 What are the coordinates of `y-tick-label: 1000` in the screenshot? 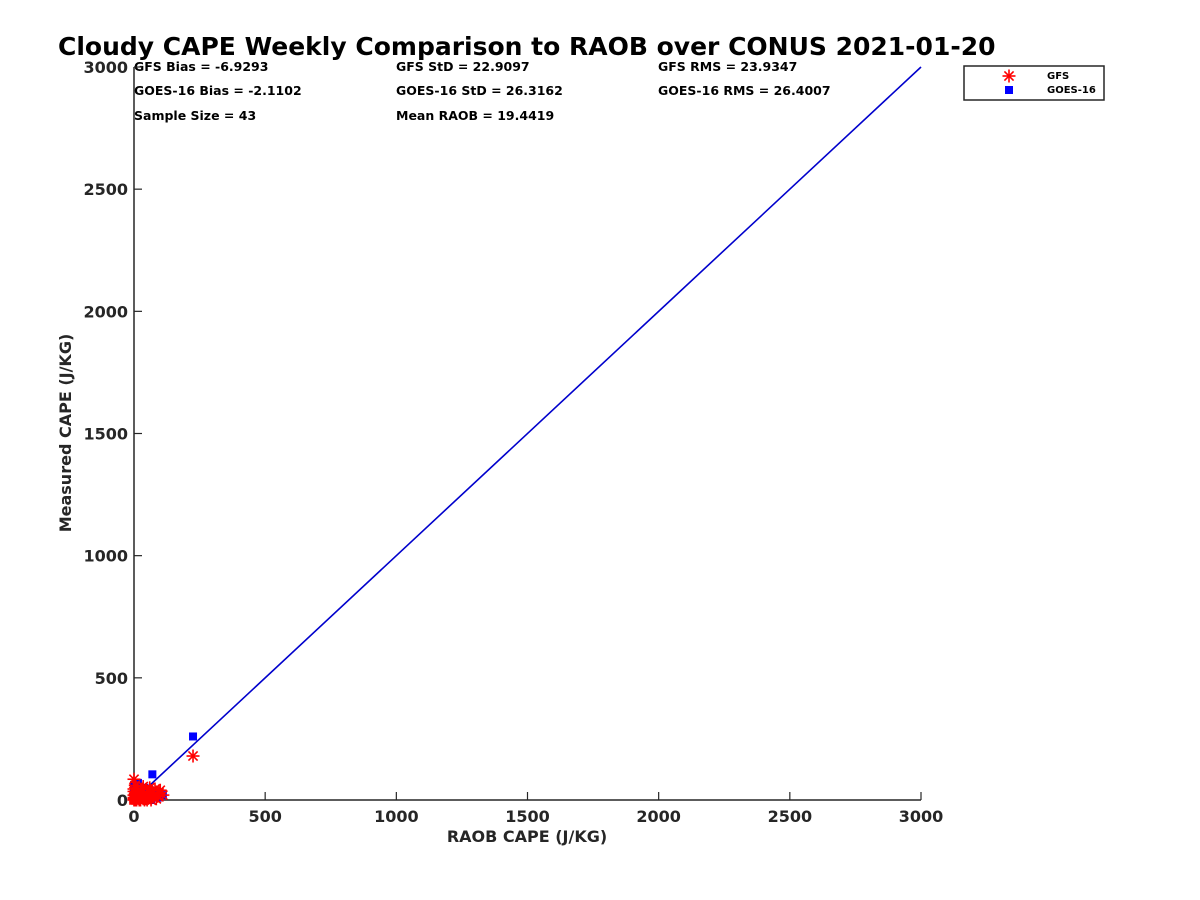 It's located at (105, 556).